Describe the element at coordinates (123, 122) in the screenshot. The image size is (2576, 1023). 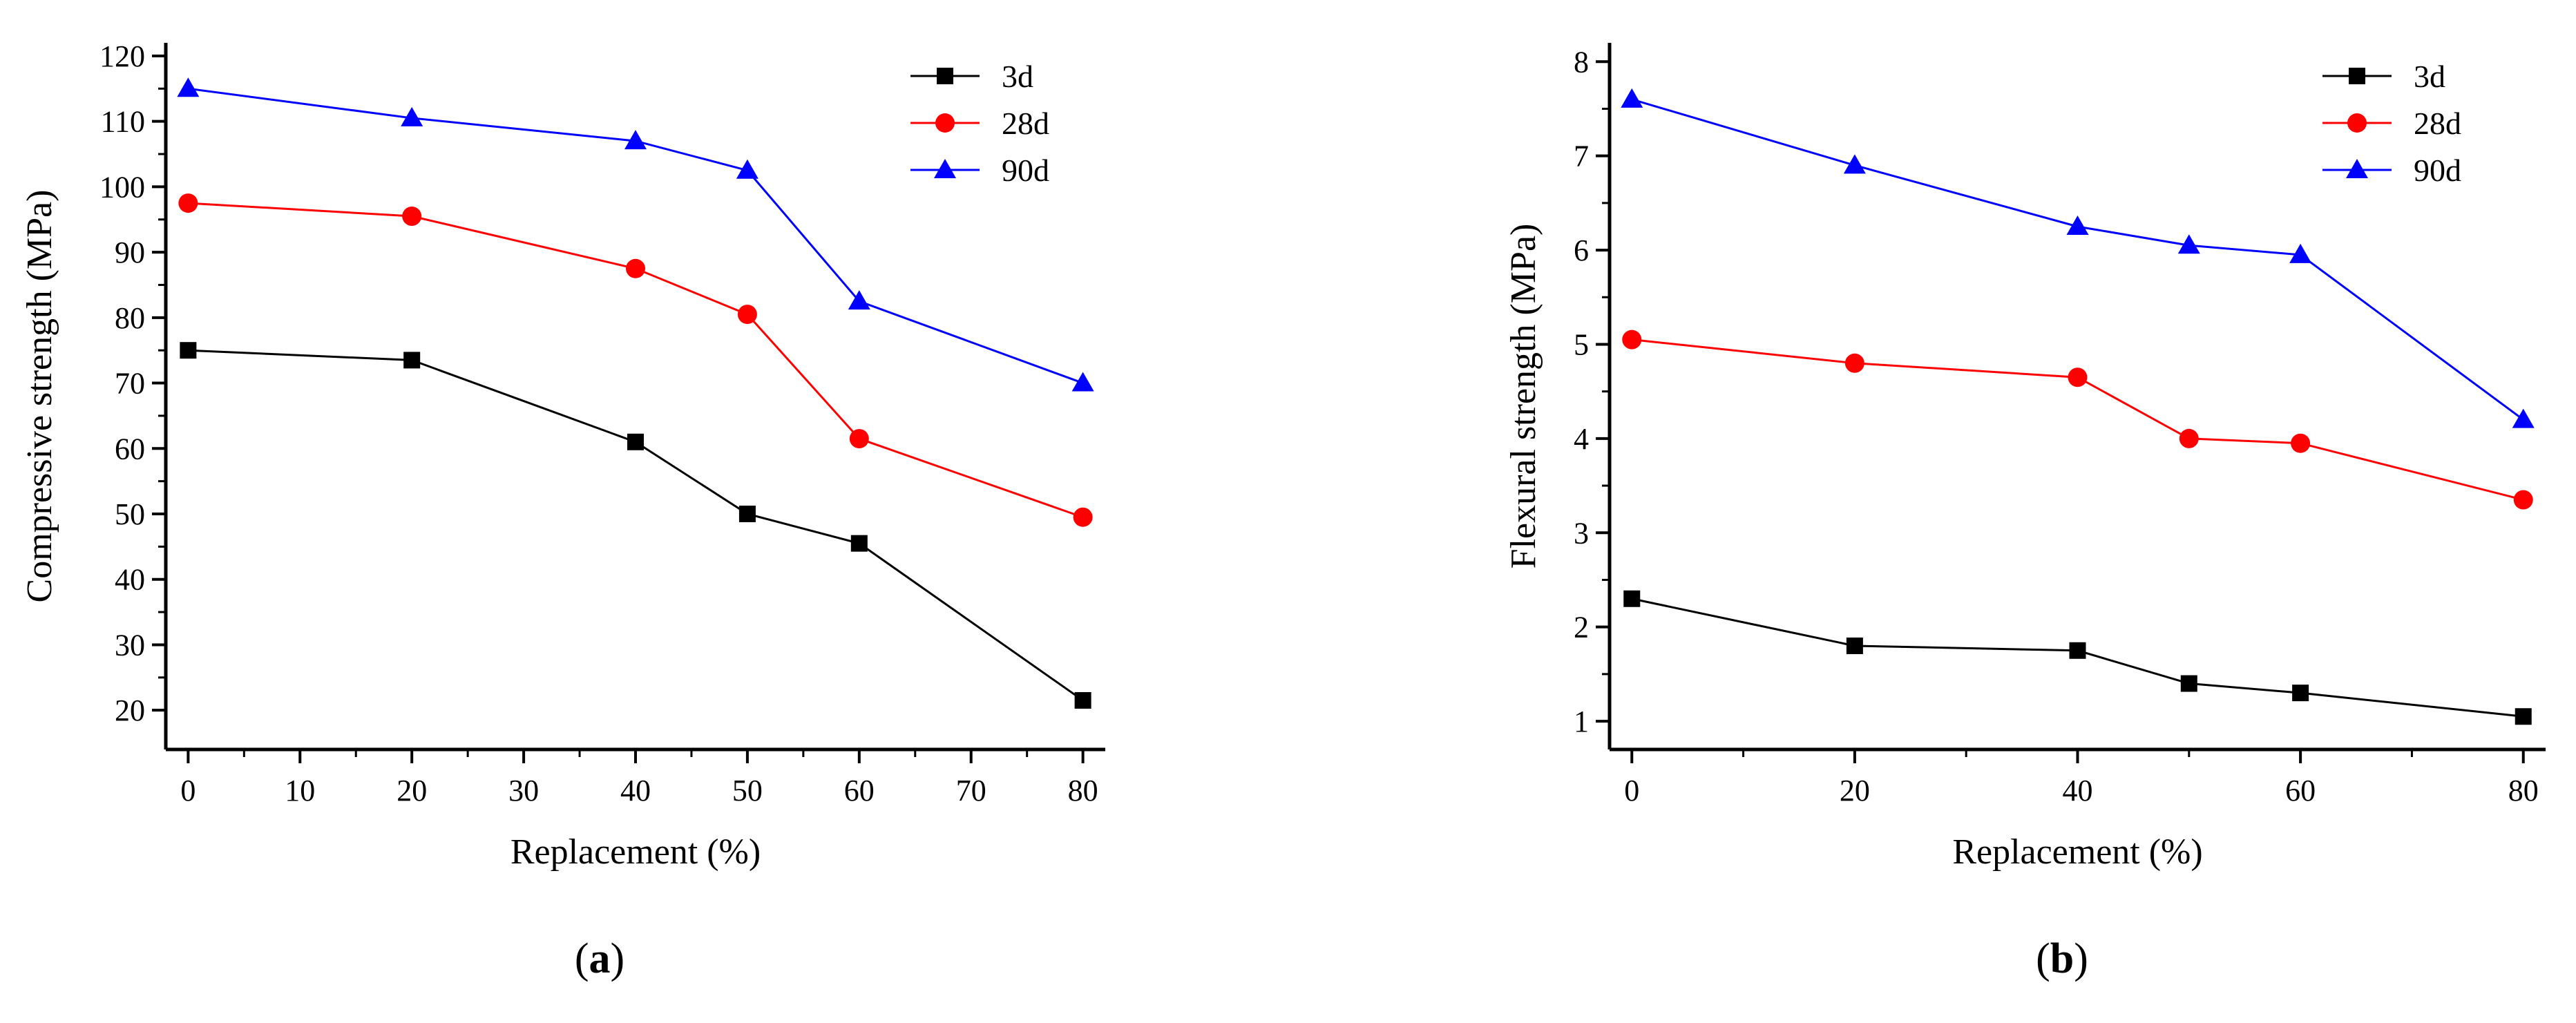
I see `y-tick-label: 110` at that location.